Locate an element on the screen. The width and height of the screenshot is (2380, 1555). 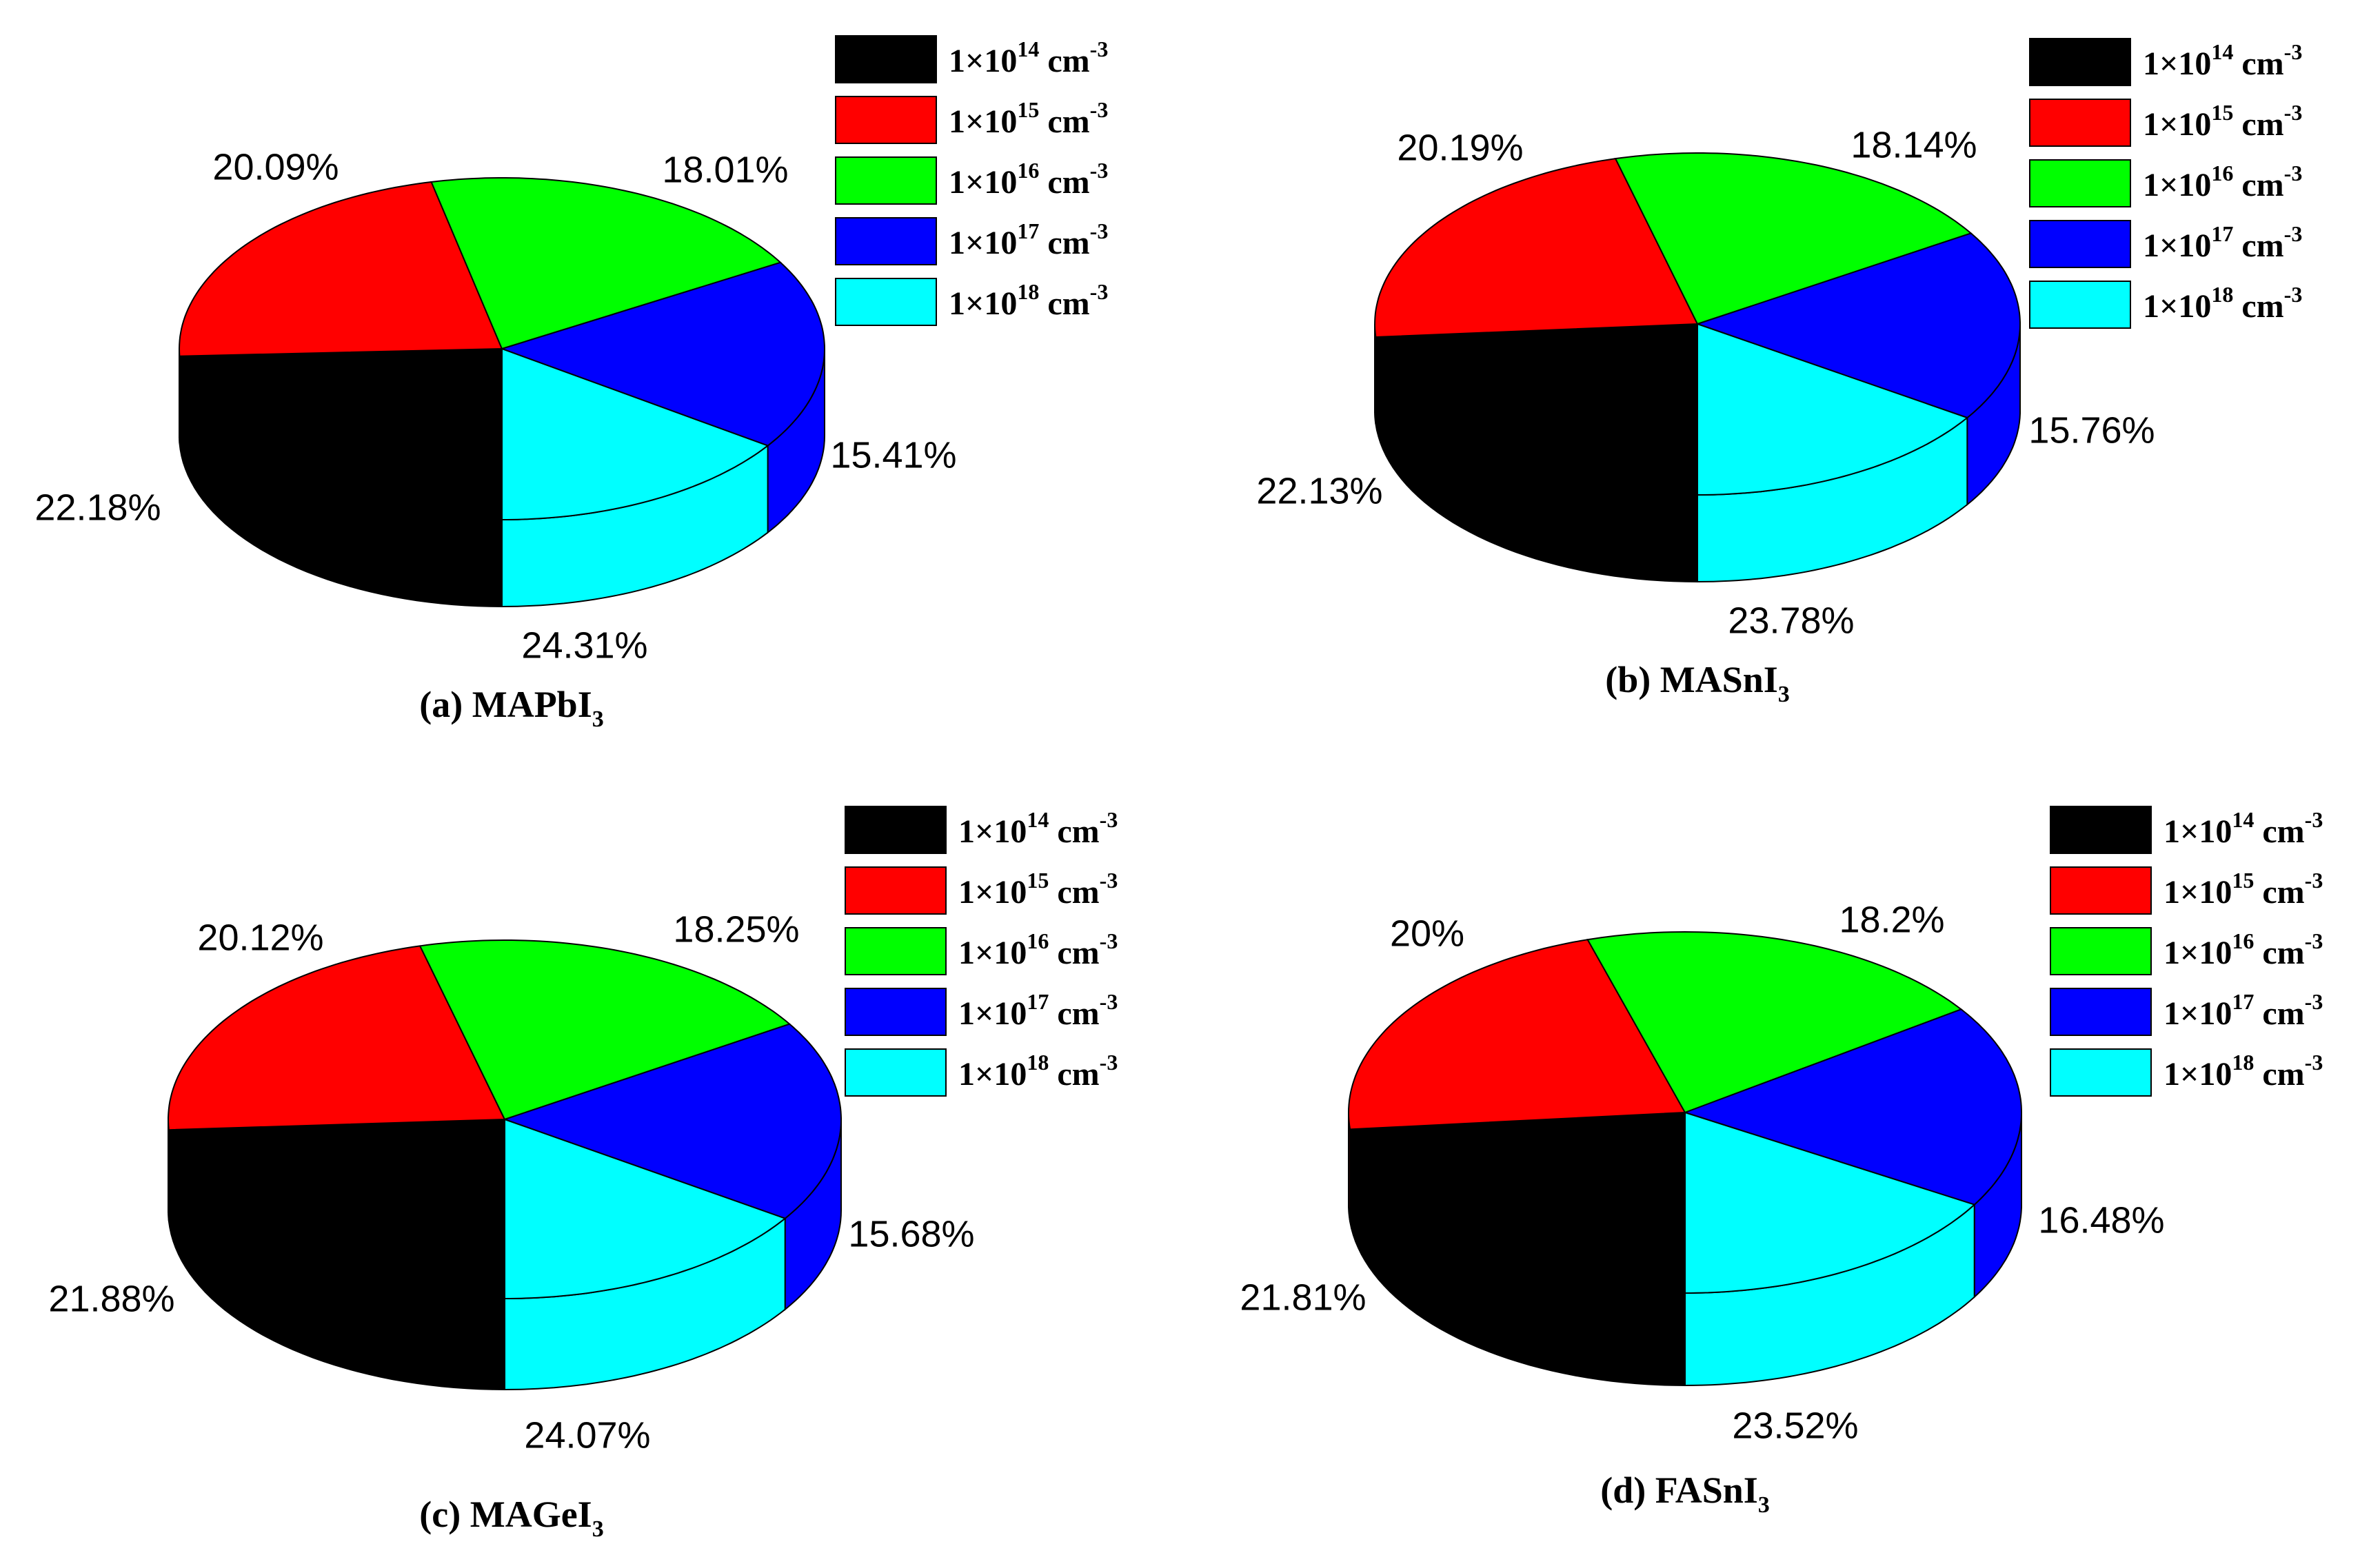
slice-label-blue: 18.2% is located at coordinates (1892, 919).